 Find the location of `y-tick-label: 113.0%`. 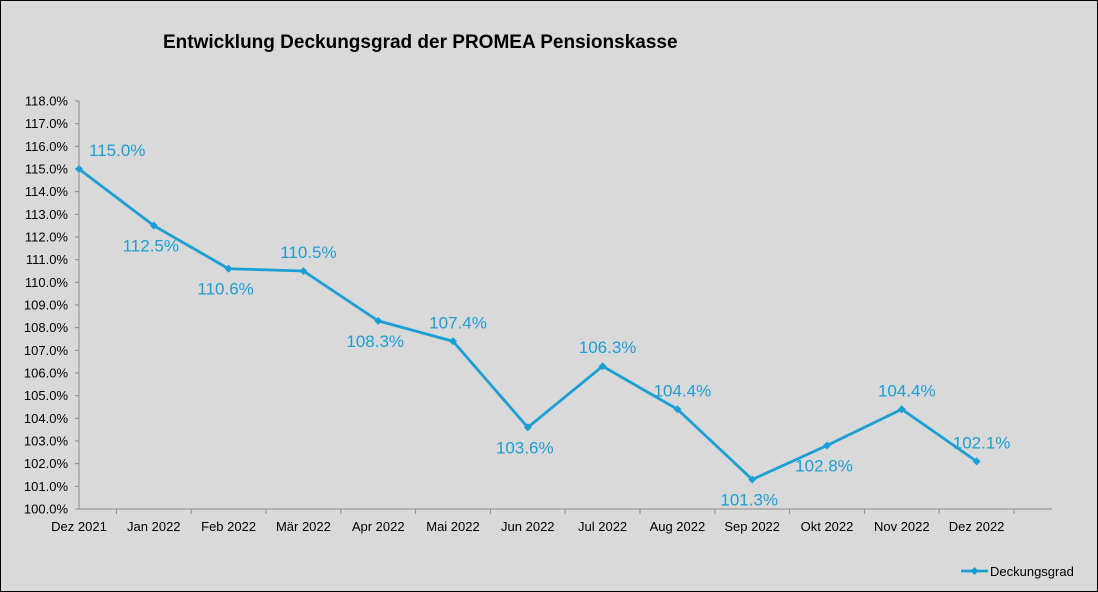

y-tick-label: 113.0% is located at coordinates (47, 214).